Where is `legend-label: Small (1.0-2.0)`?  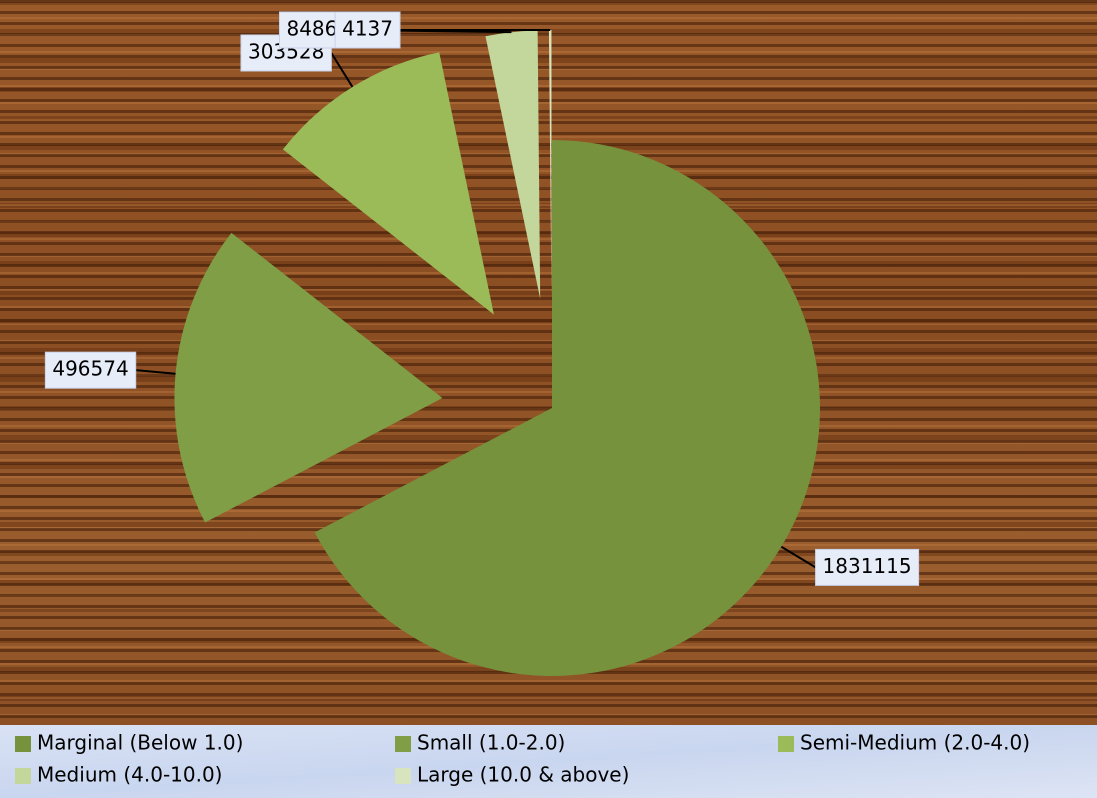 legend-label: Small (1.0-2.0) is located at coordinates (491, 743).